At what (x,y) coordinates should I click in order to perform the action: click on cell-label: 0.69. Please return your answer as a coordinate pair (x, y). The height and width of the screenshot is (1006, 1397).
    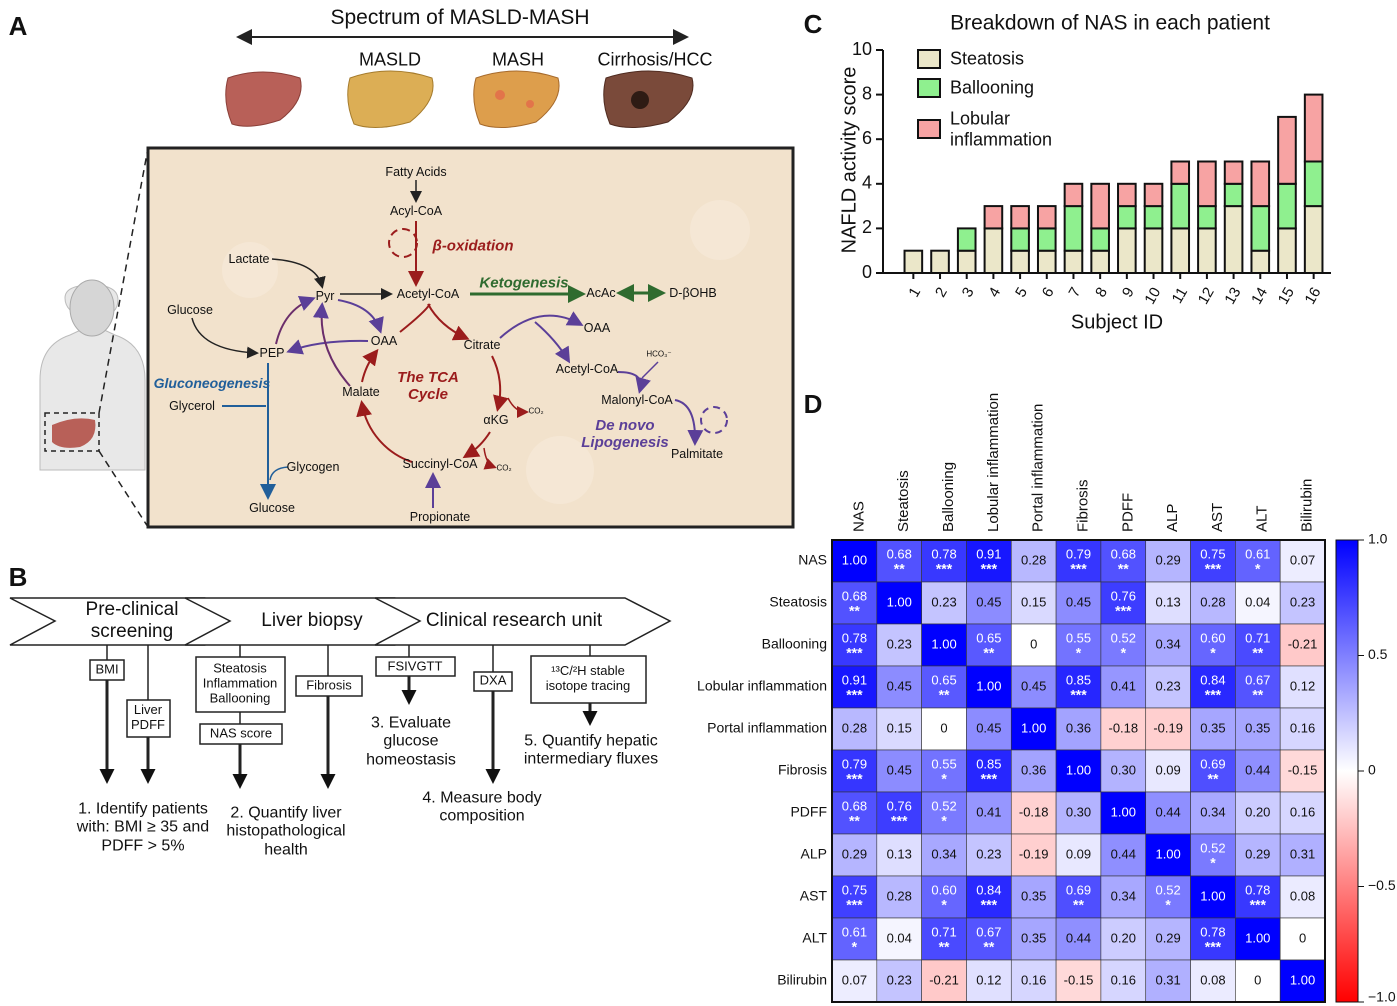
    Looking at the image, I should click on (1078, 889).